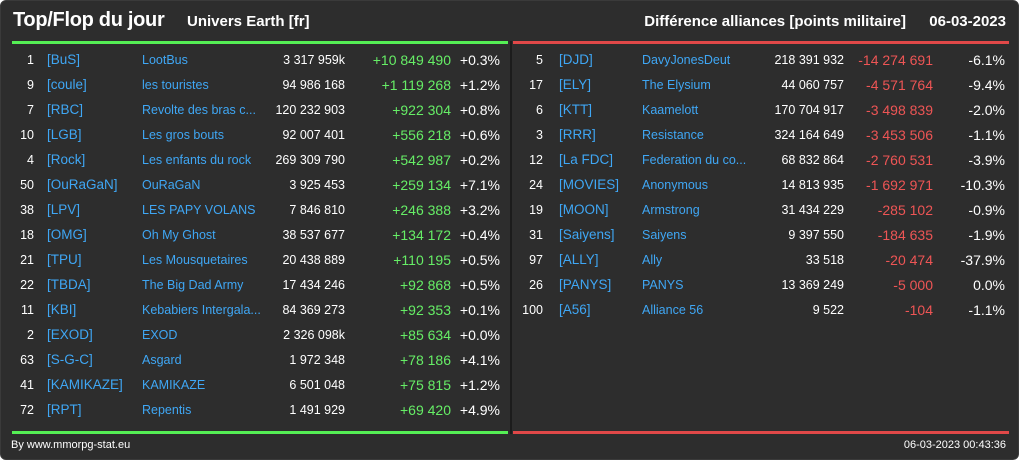 This screenshot has height=460, width=1019. I want to click on alliance-rank: 100, so click(532, 310).